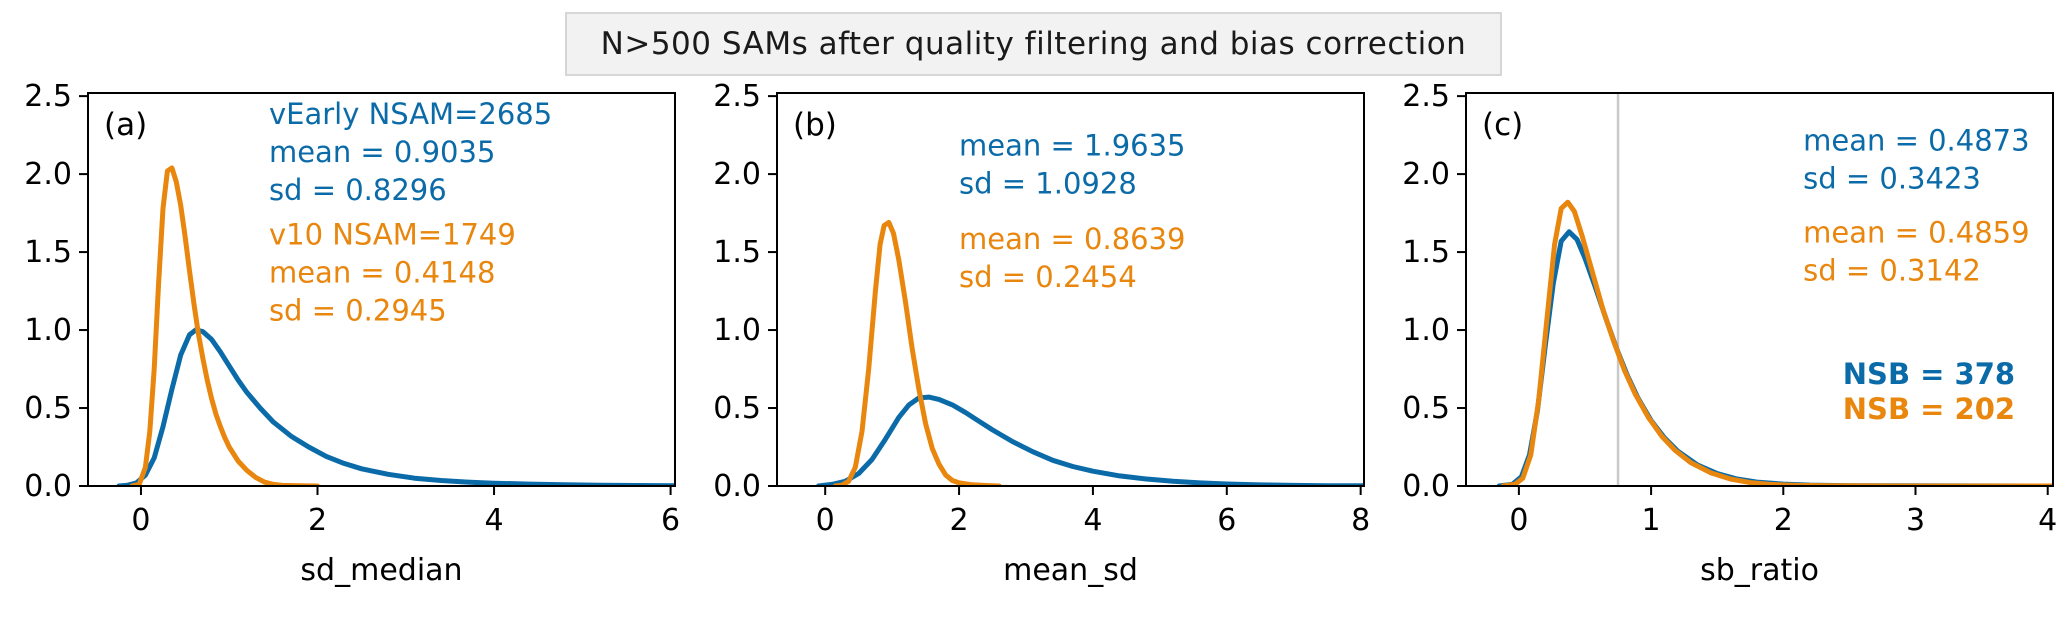 The image size is (2067, 629). What do you see at coordinates (1502, 125) in the screenshot?
I see `panel-label: (c)` at bounding box center [1502, 125].